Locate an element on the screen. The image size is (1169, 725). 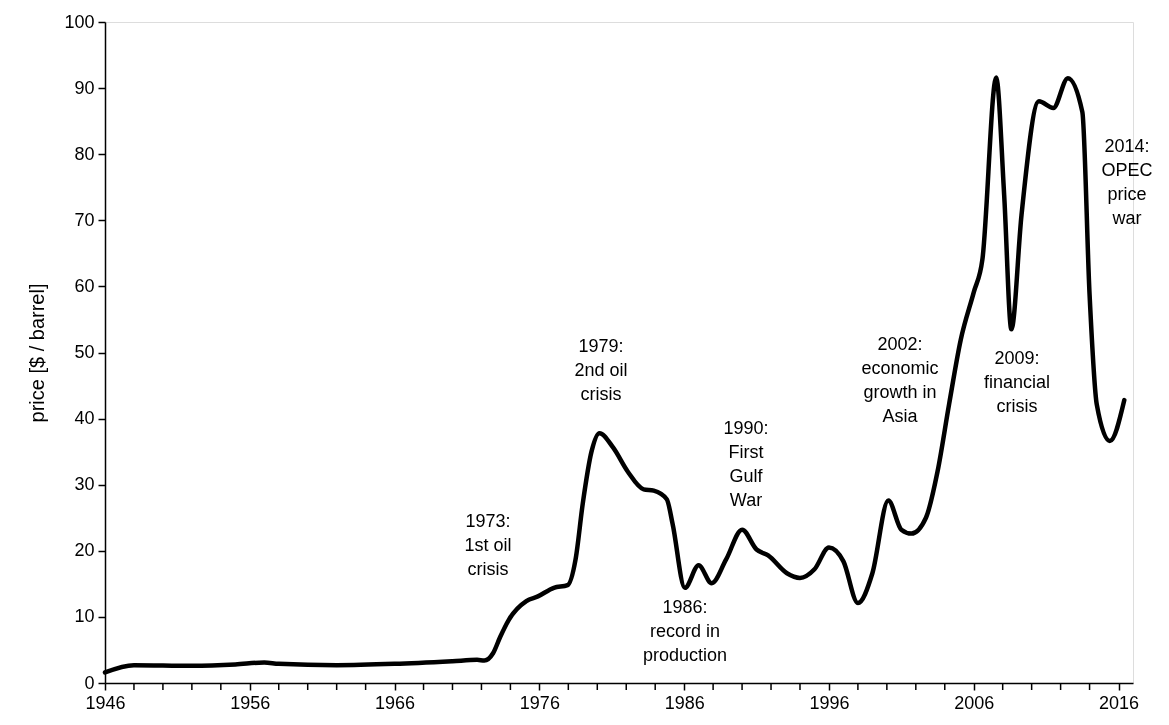
annotation: 1979: 2nd oil crisis is located at coordinates (601, 370).